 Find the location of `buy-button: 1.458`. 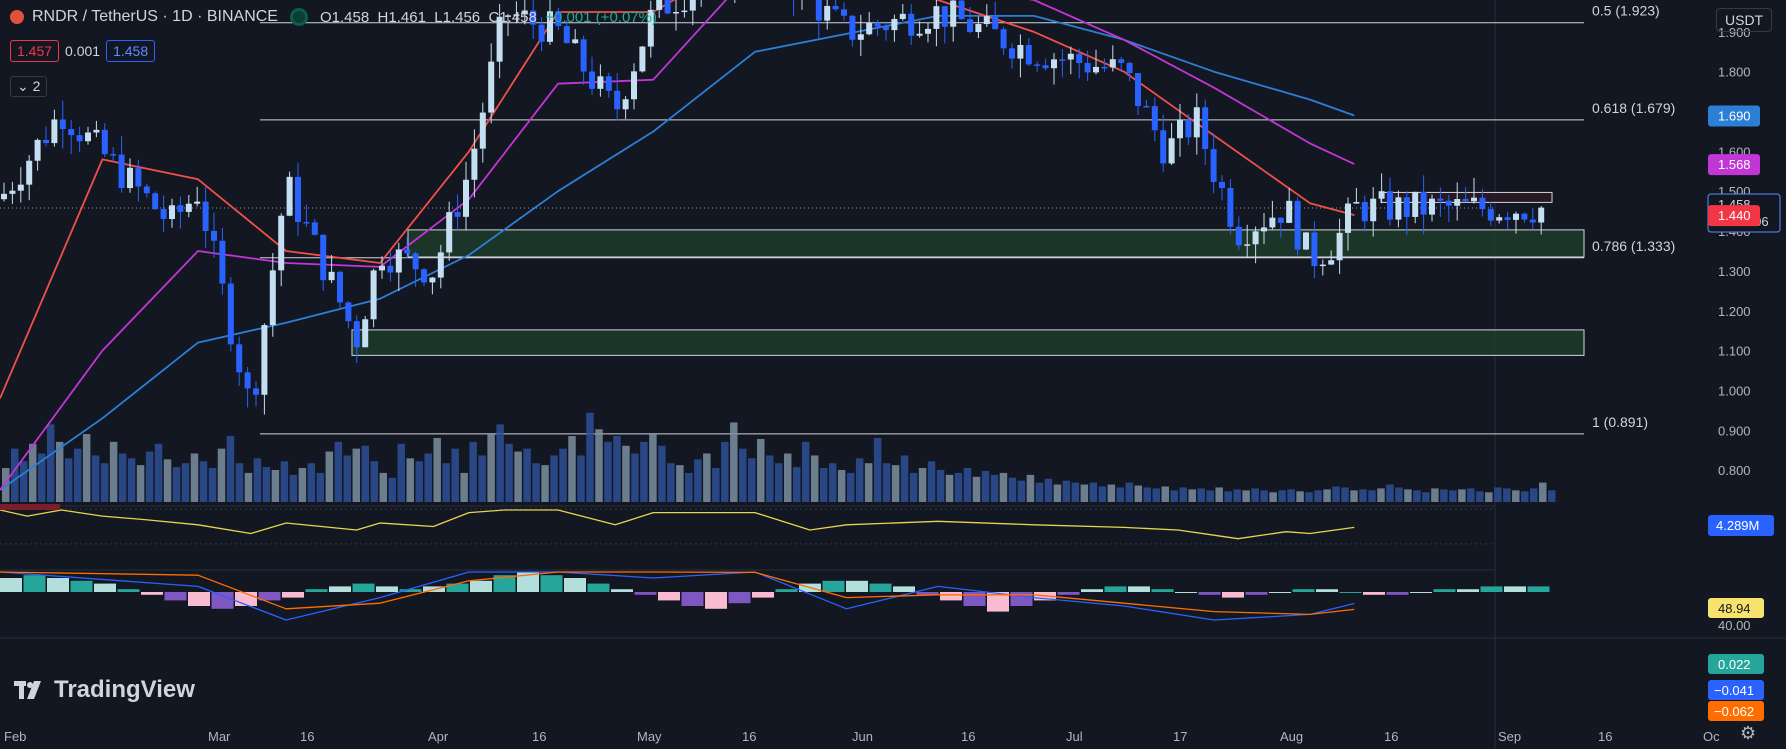

buy-button: 1.458 is located at coordinates (131, 51).